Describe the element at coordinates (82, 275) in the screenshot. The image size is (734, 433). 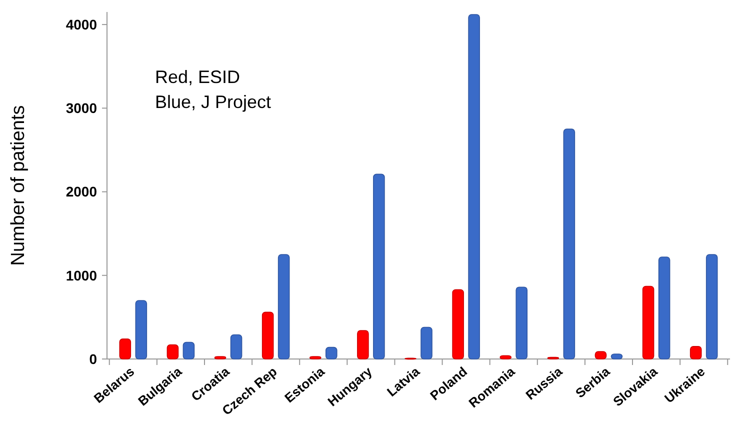
I see `y-tick-label: 1000` at that location.